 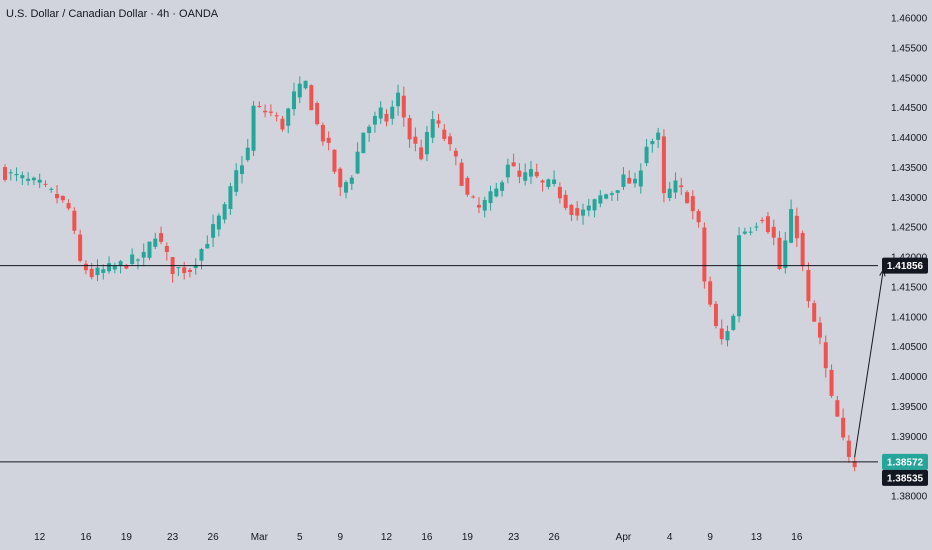 What do you see at coordinates (40, 537) in the screenshot?
I see `x-tick-label: 12` at bounding box center [40, 537].